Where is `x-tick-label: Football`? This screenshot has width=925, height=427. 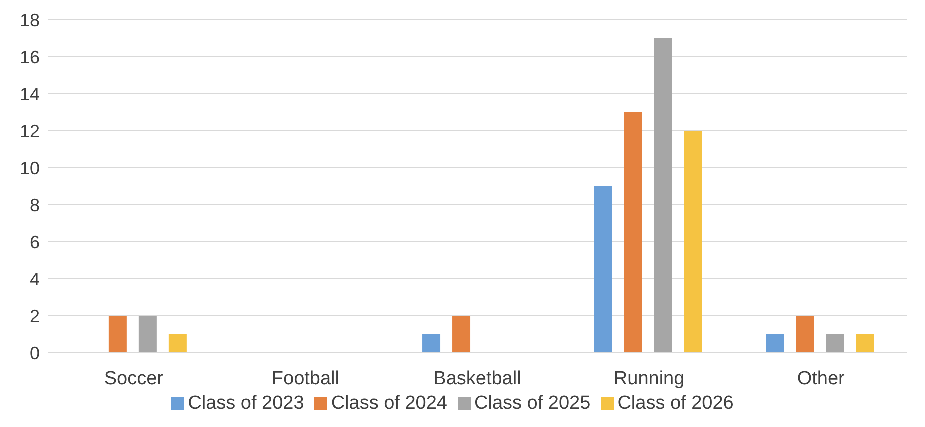 x-tick-label: Football is located at coordinates (306, 379).